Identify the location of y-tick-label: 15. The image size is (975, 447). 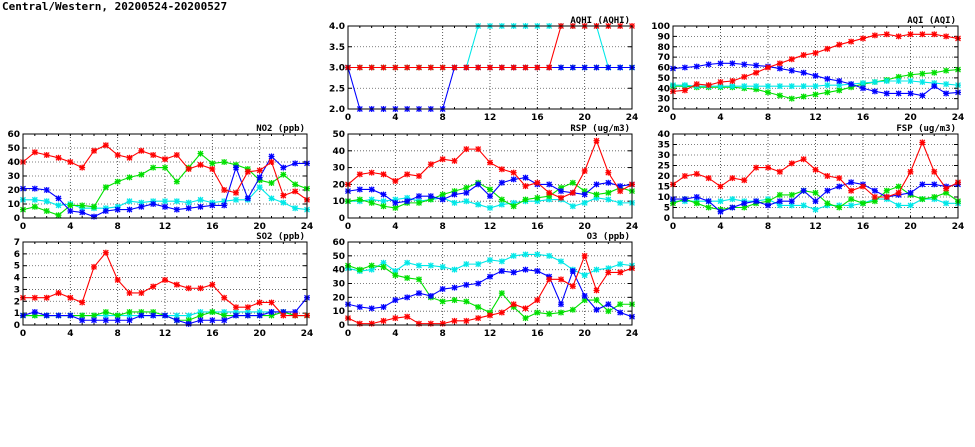
(663, 188).